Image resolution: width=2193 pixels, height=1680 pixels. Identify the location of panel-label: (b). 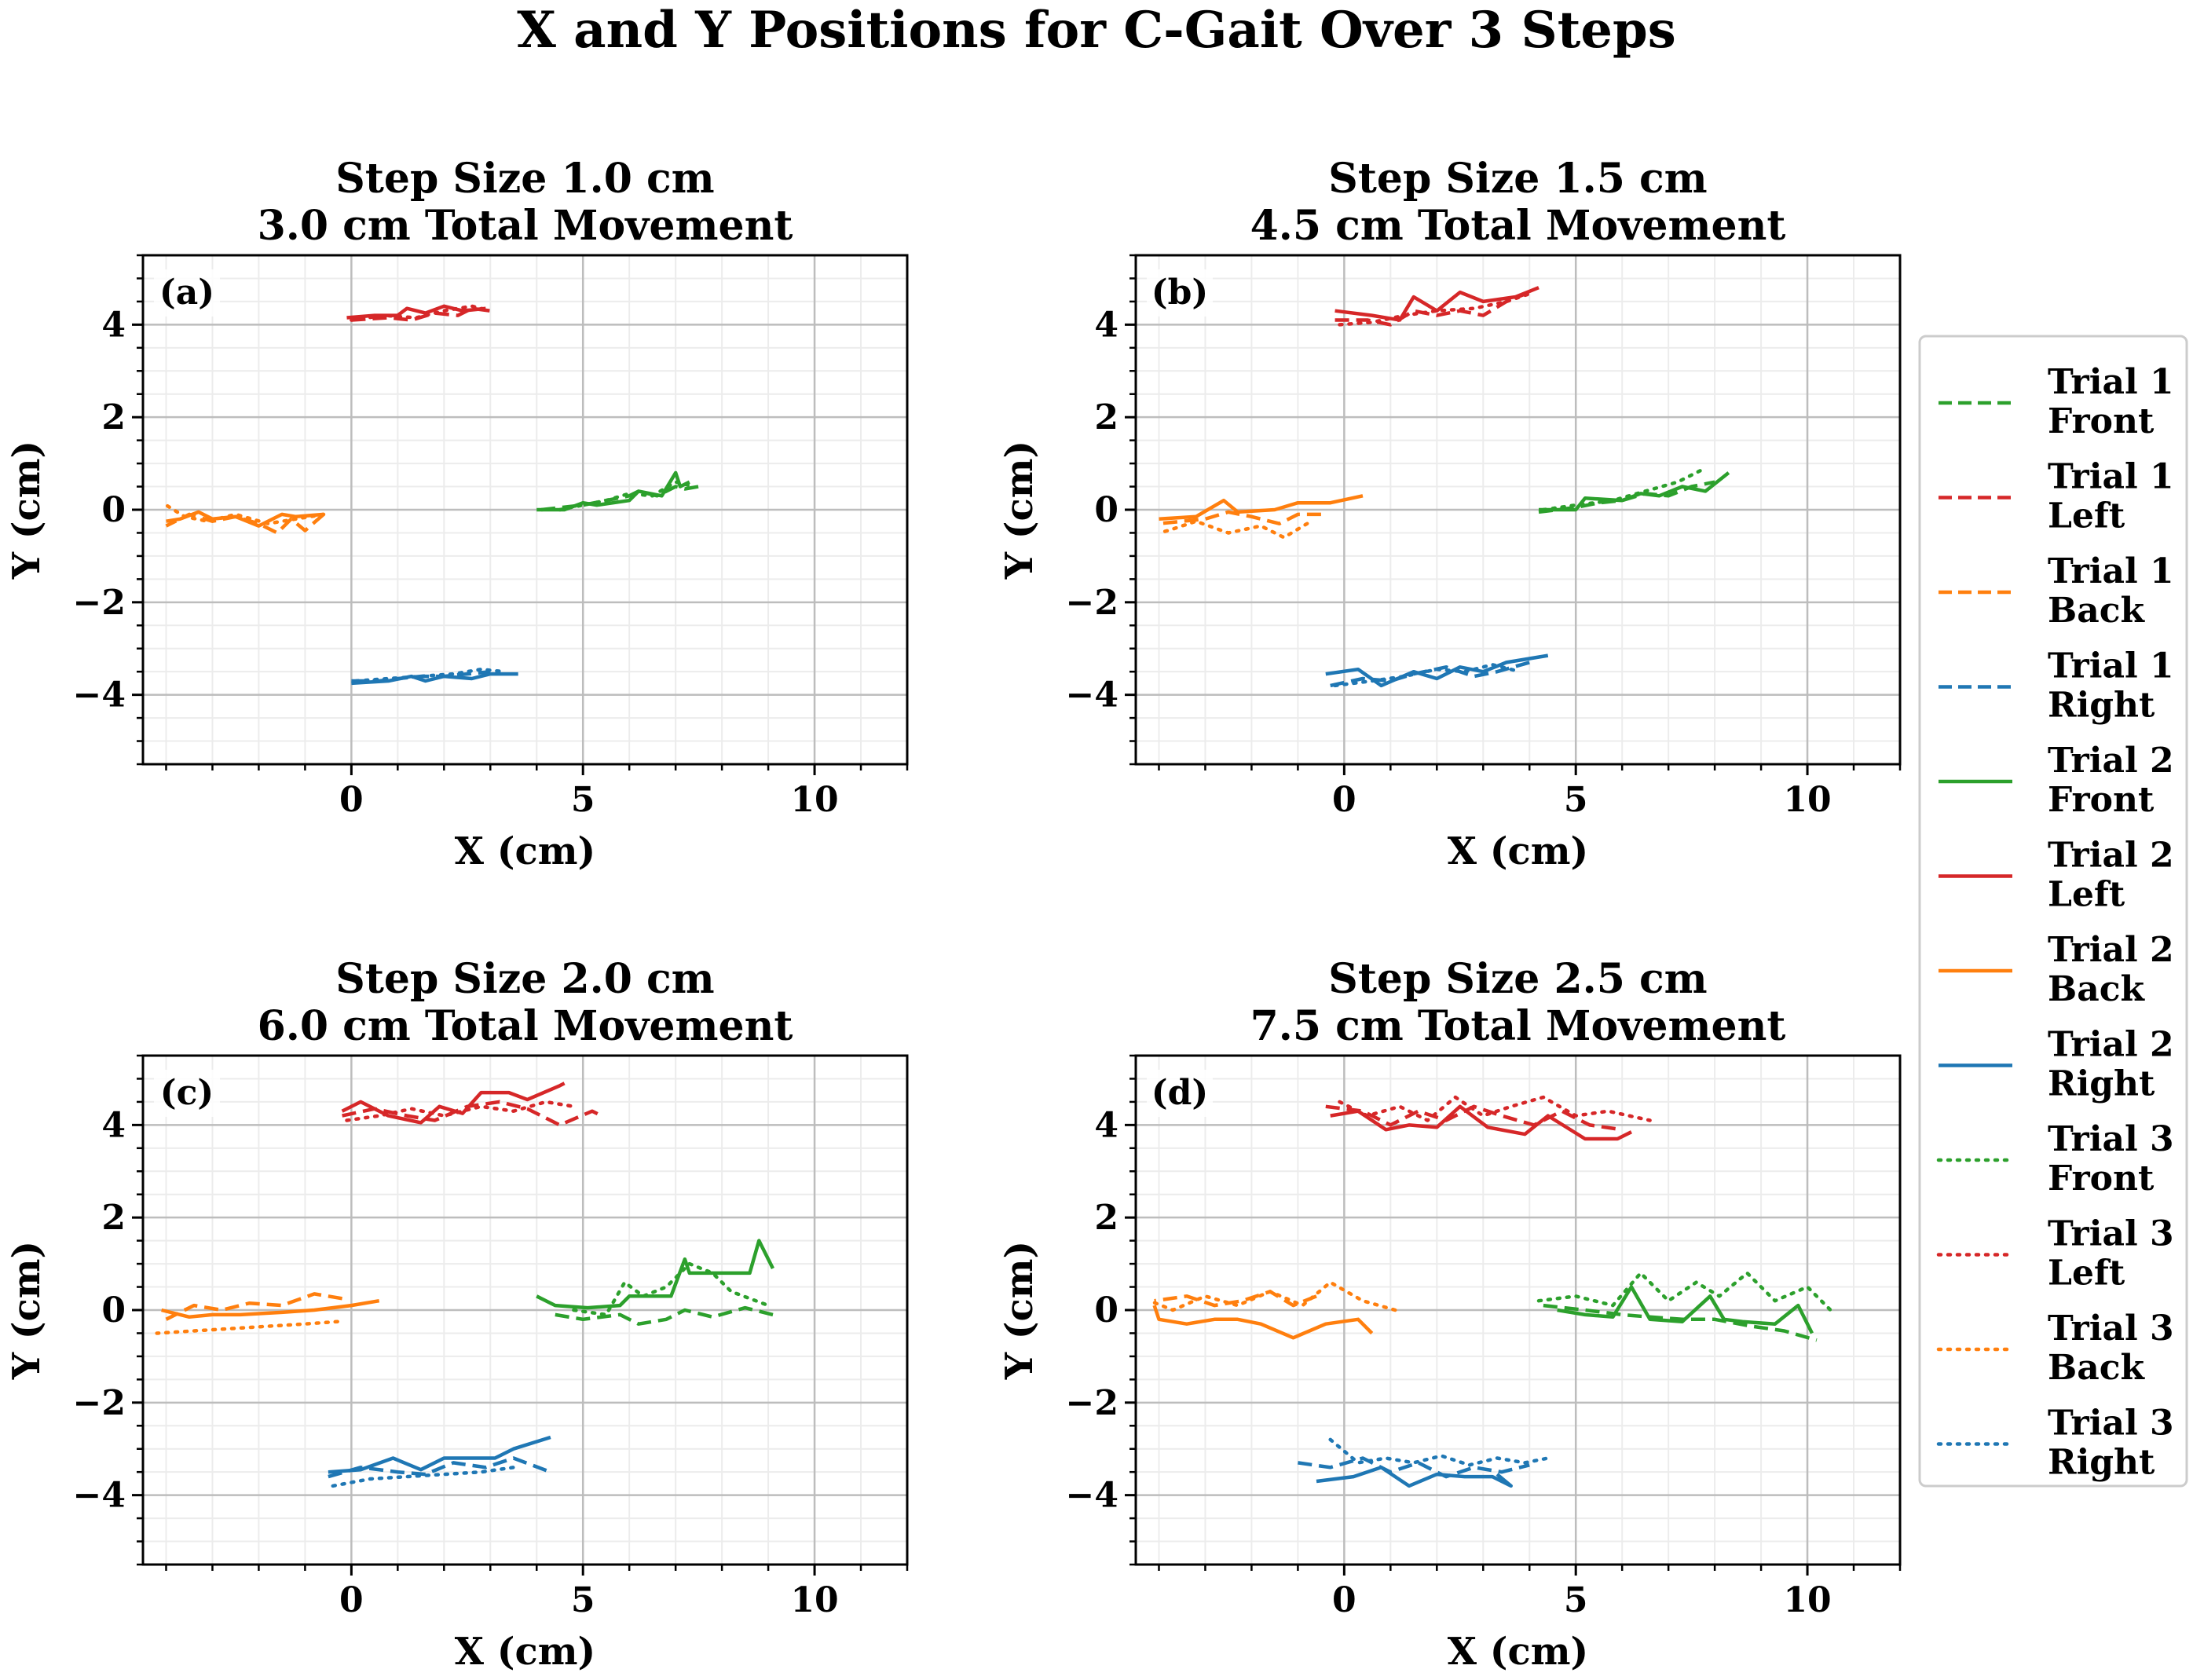
(1179, 293).